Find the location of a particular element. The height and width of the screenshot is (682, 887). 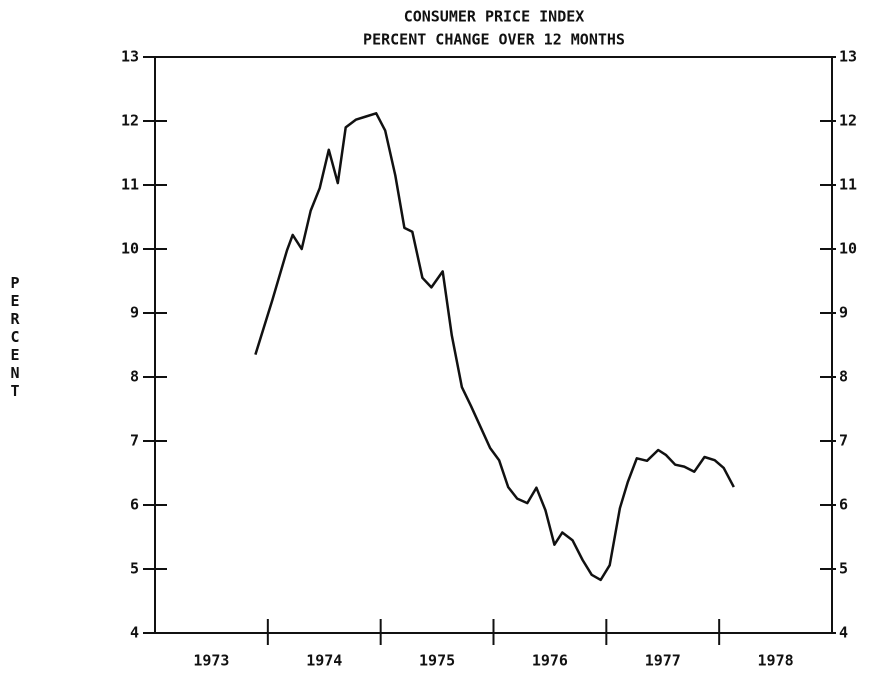

x-tick-label: 1977 is located at coordinates (663, 661).